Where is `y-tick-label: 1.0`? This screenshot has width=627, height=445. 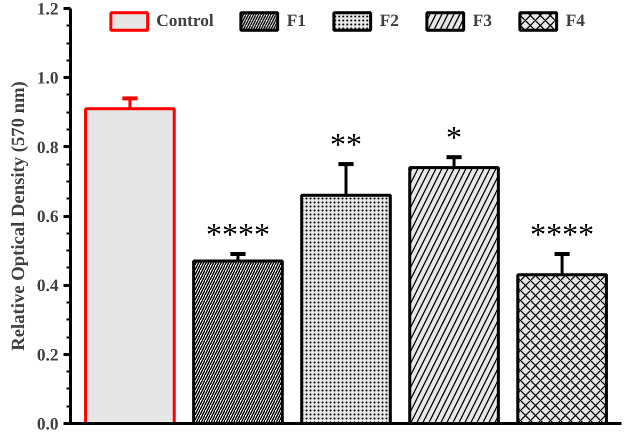 y-tick-label: 1.0 is located at coordinates (47, 78).